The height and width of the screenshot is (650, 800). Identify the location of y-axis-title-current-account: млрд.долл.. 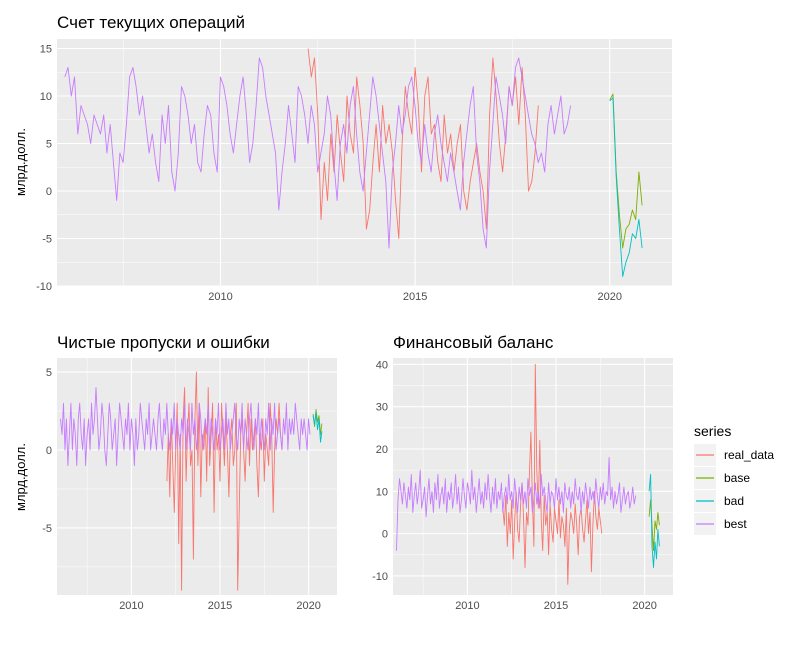
(20, 162).